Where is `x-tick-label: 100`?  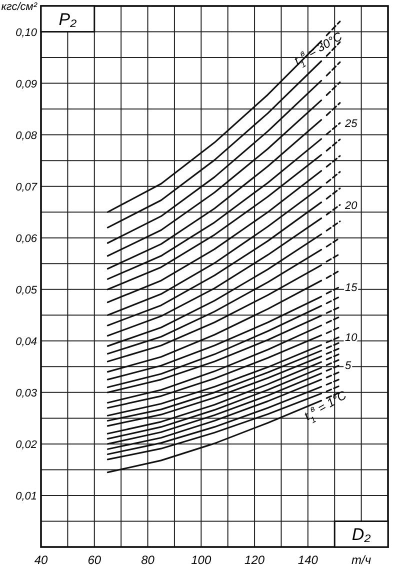
x-tick-label: 100 is located at coordinates (201, 560).